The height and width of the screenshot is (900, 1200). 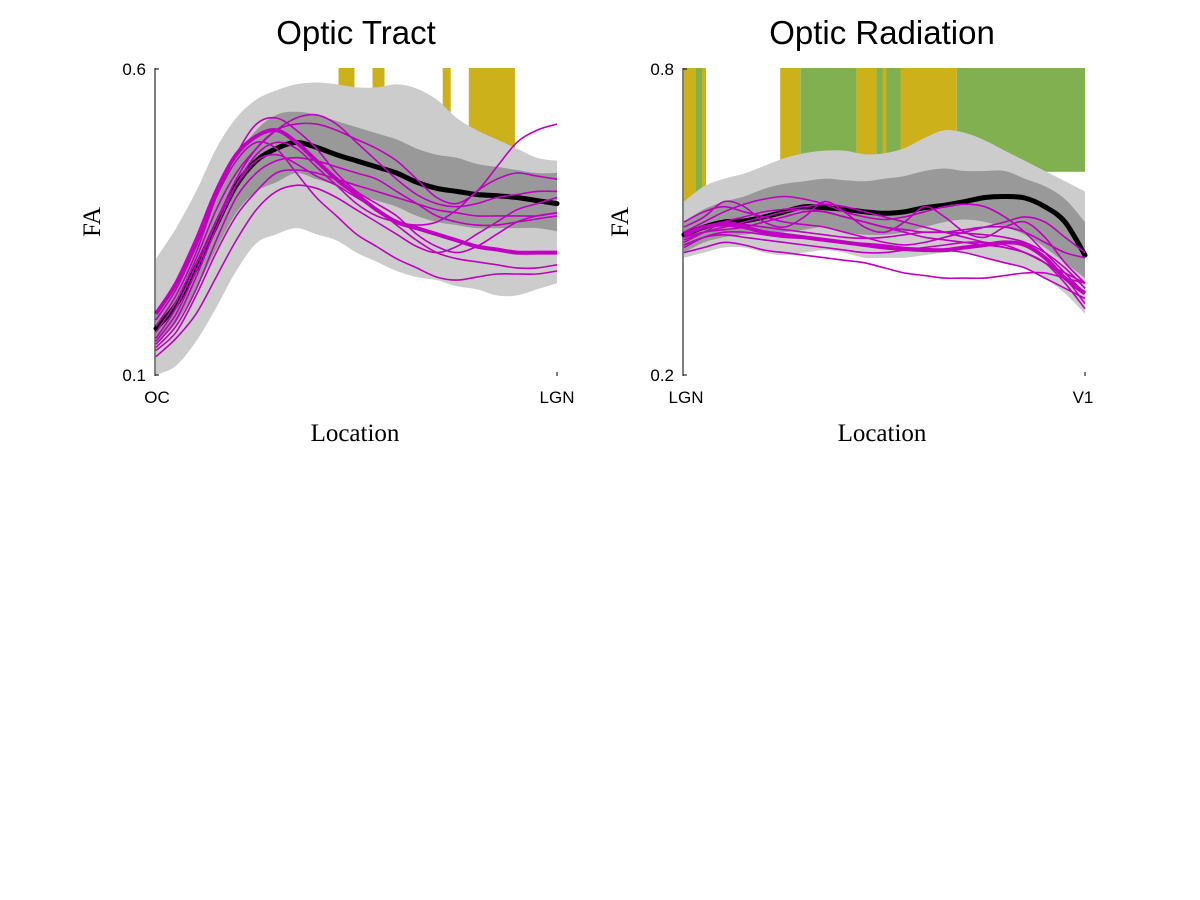 I want to click on y-tick-label-top: 0.8, so click(x=662, y=69).